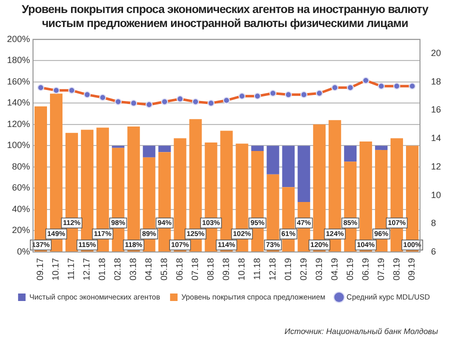 Image resolution: width=450 pixels, height=340 pixels. I want to click on y2-tick-label: 14, so click(436, 138).